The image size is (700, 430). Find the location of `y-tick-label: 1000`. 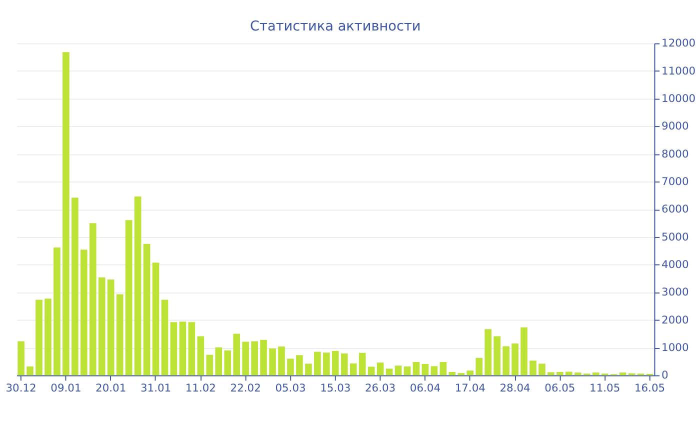

y-tick-label: 1000 is located at coordinates (675, 347).